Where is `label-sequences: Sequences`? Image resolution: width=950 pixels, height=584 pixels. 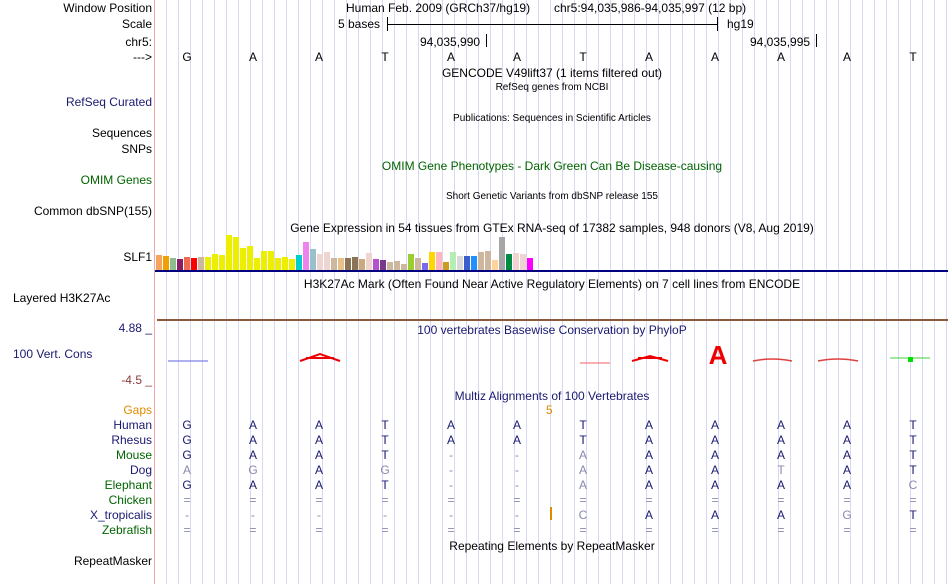 label-sequences: Sequences is located at coordinates (121, 133).